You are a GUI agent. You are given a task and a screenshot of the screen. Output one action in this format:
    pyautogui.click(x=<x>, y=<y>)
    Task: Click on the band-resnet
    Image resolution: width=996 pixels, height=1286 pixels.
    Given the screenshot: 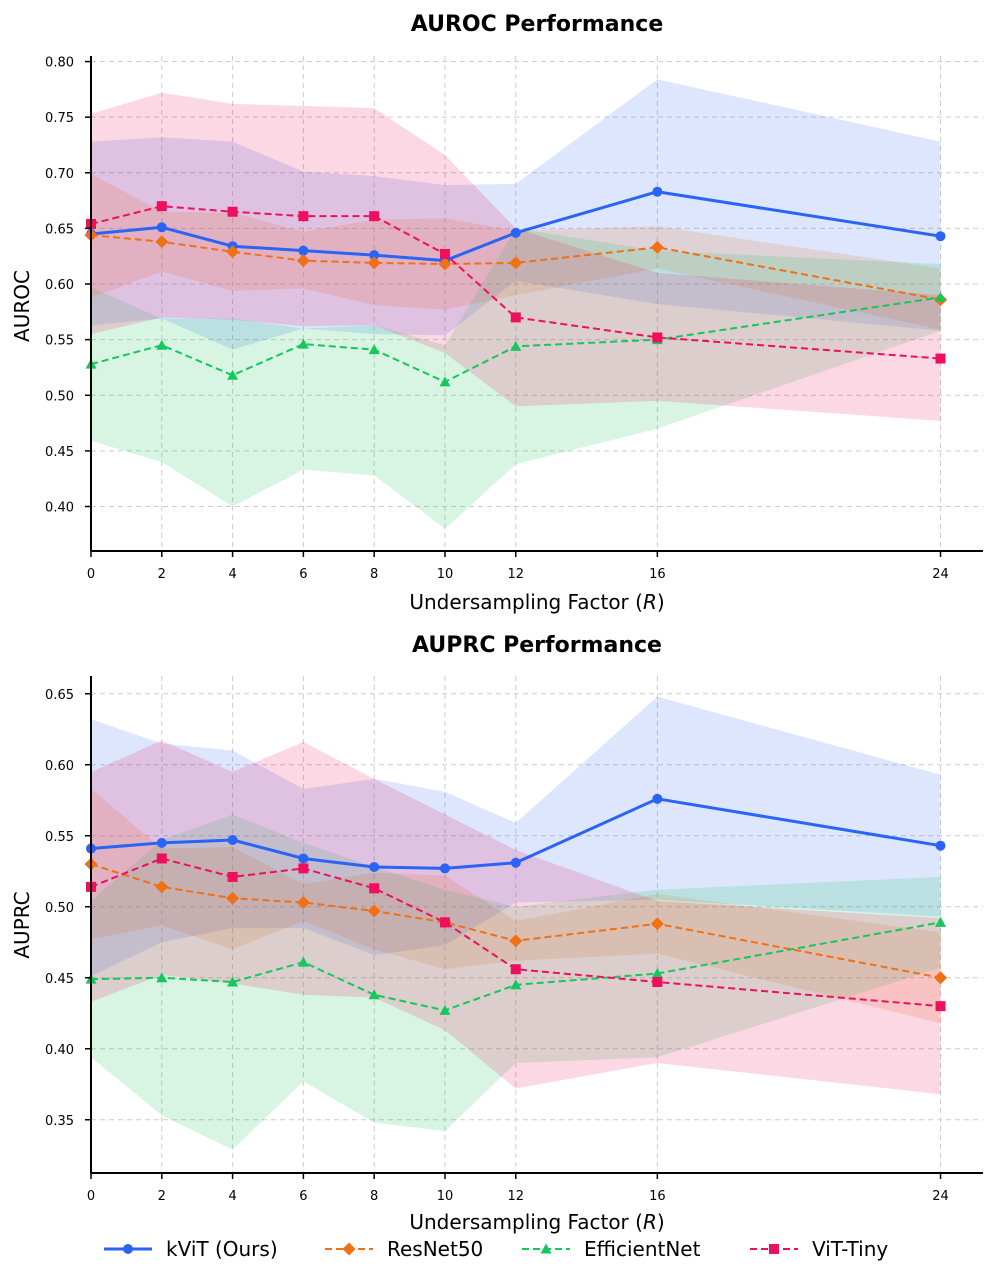 What is the action you would take?
    pyautogui.click(x=516, y=251)
    